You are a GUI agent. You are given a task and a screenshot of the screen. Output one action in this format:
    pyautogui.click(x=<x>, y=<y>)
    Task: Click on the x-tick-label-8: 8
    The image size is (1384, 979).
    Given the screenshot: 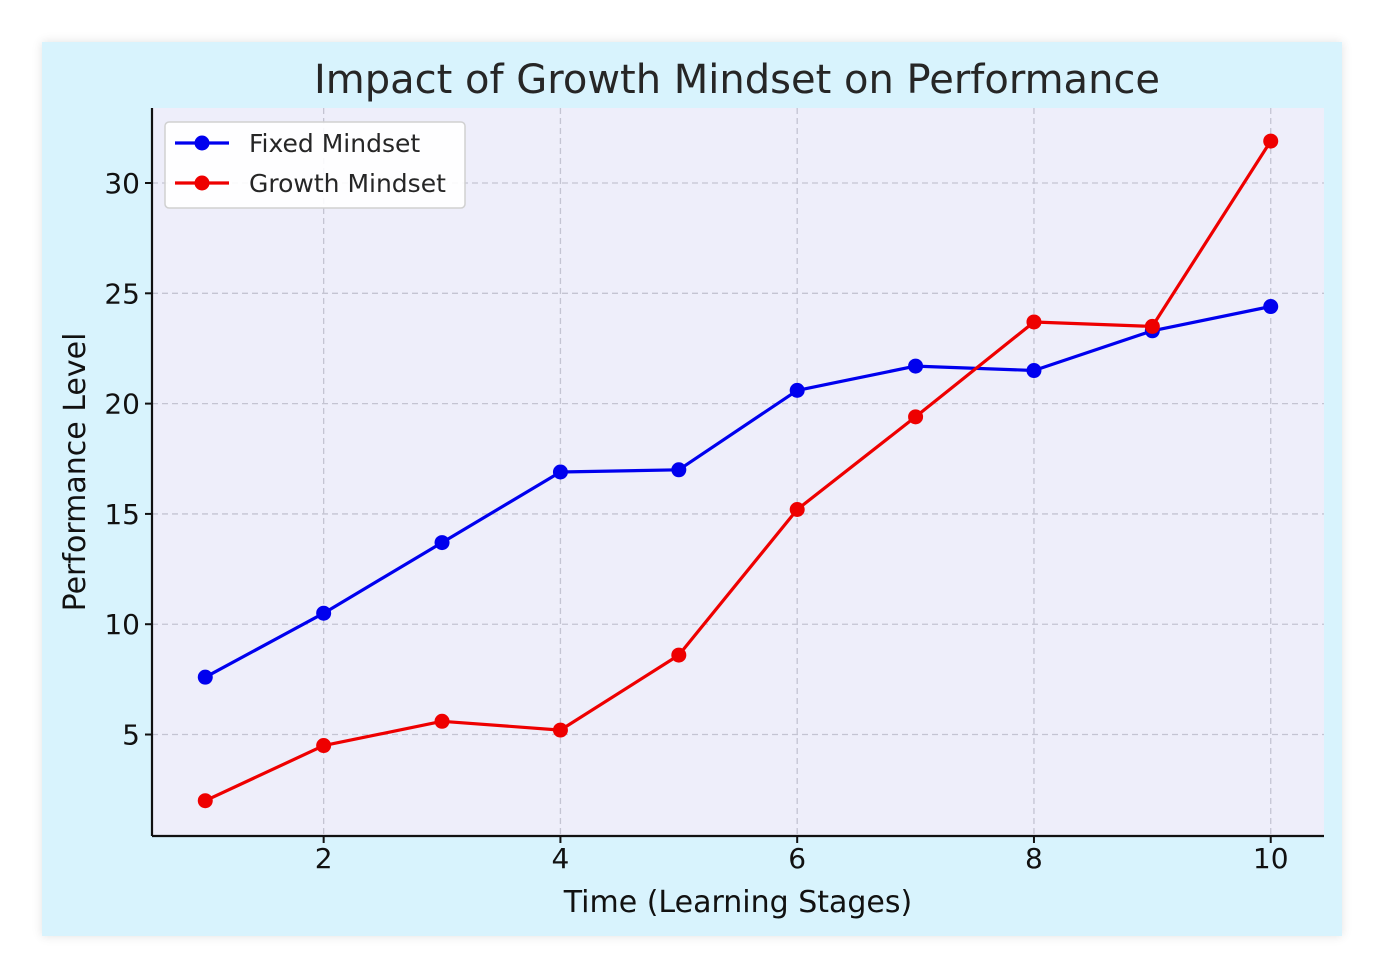 What is the action you would take?
    pyautogui.click(x=1034, y=858)
    